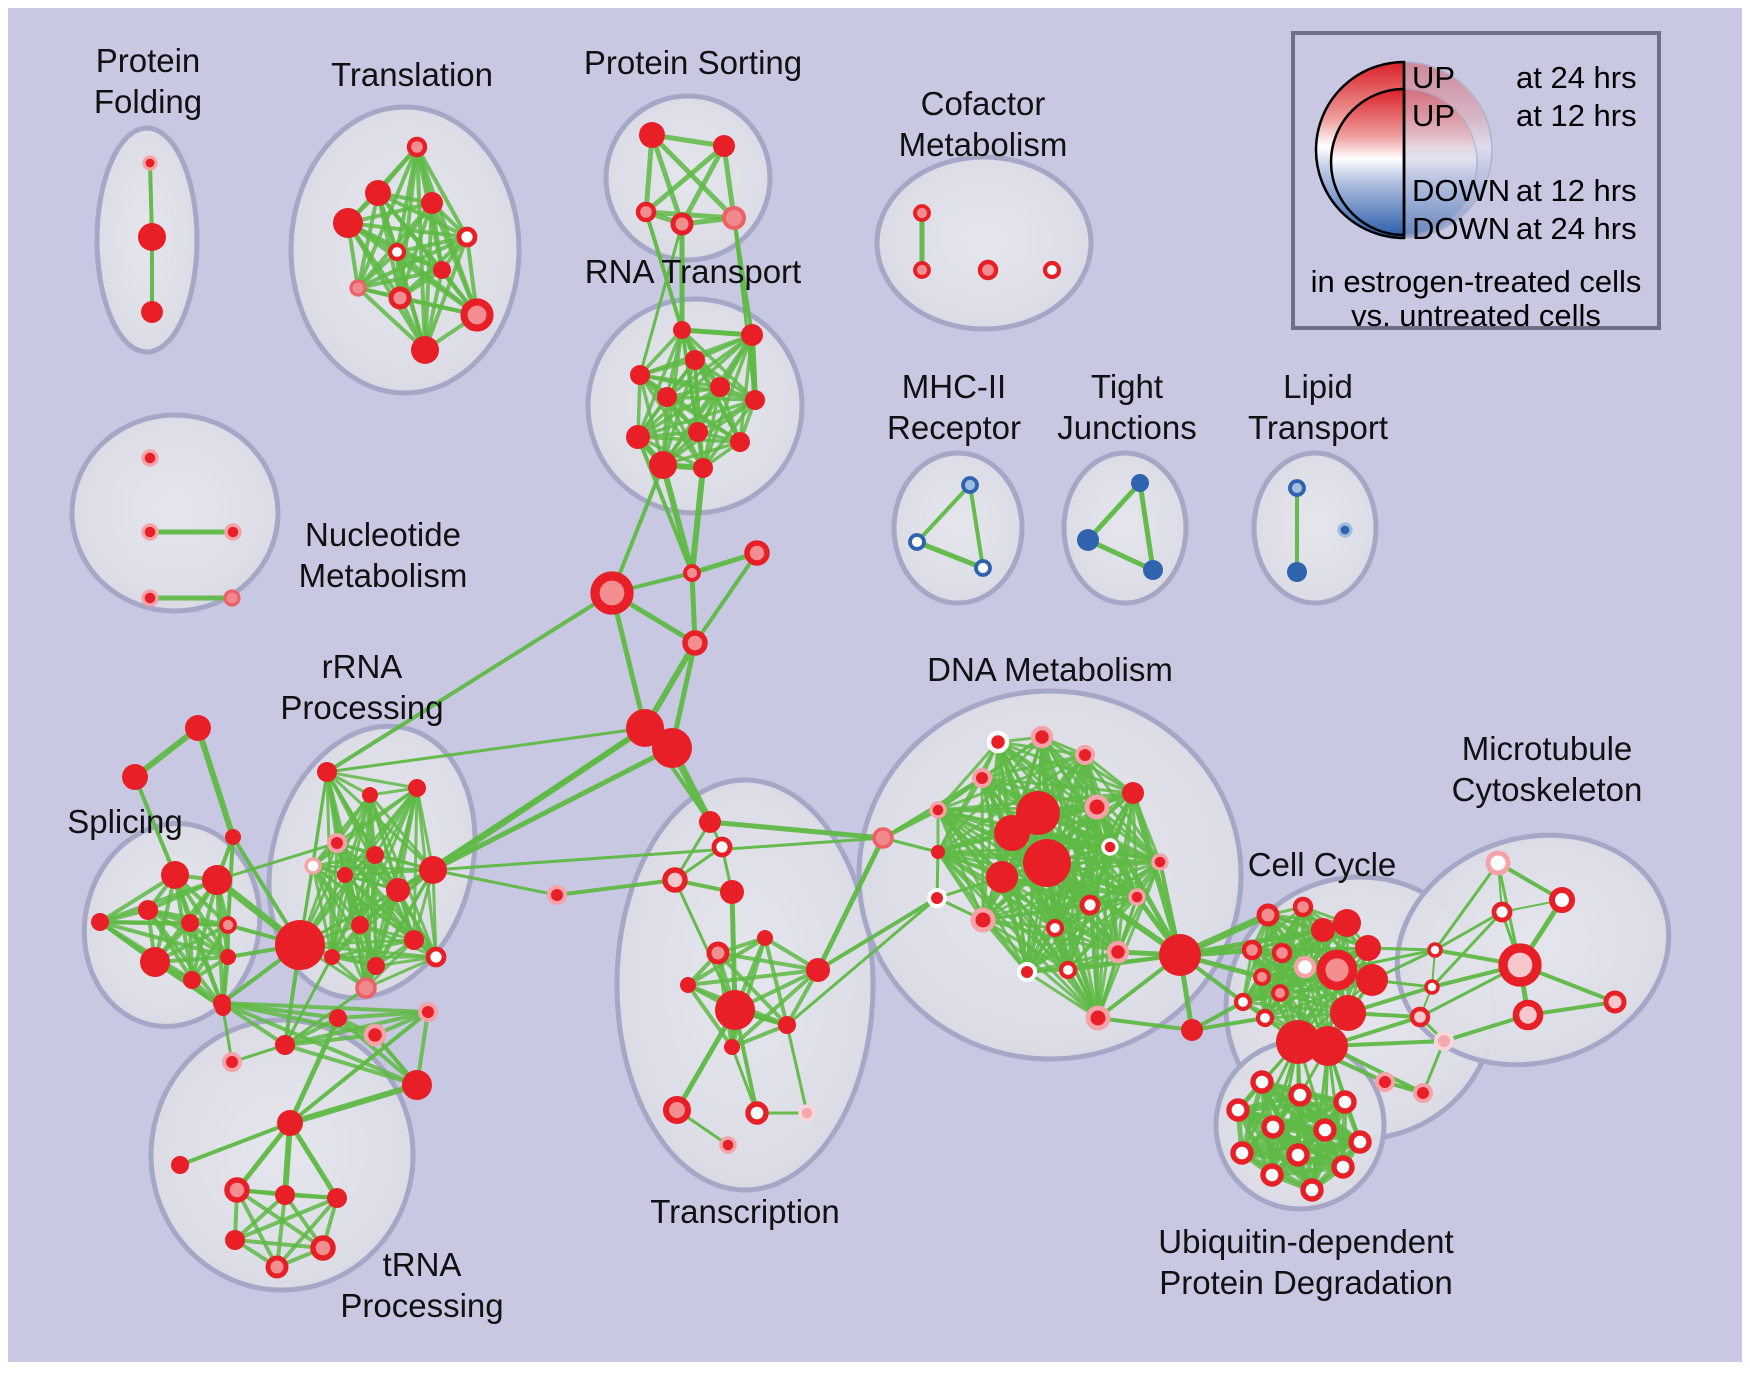  I want to click on cluster-label: Folding, so click(148, 101).